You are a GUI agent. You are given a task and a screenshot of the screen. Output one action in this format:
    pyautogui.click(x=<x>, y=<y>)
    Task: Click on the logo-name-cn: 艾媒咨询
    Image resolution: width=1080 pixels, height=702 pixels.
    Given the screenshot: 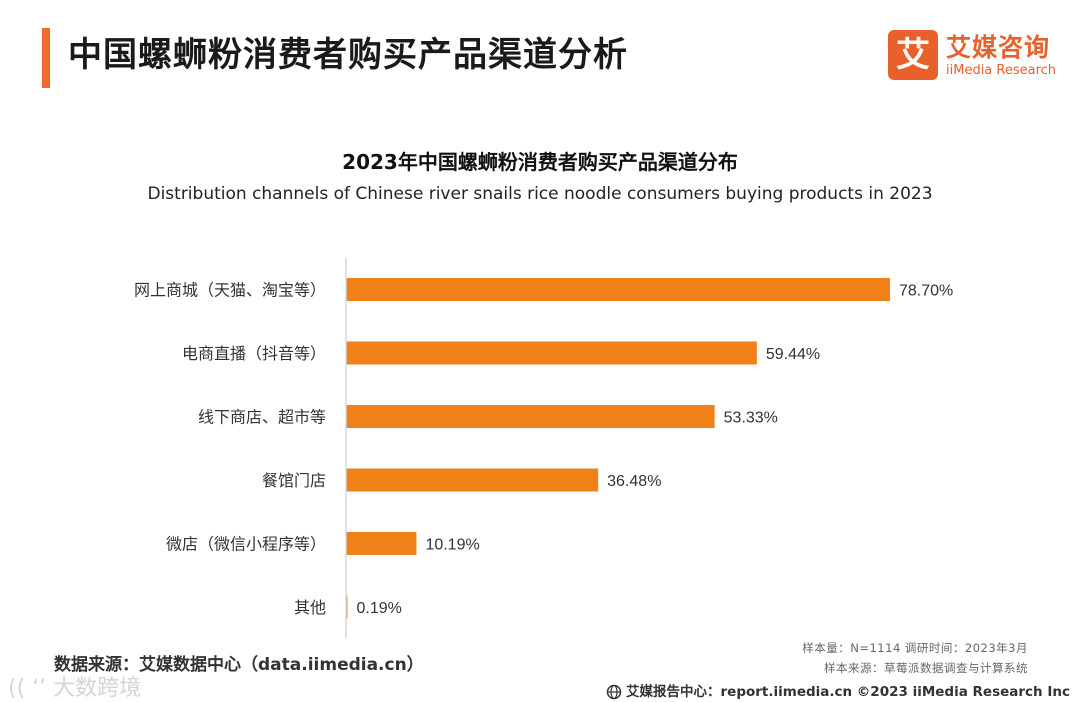 What is the action you would take?
    pyautogui.click(x=998, y=47)
    